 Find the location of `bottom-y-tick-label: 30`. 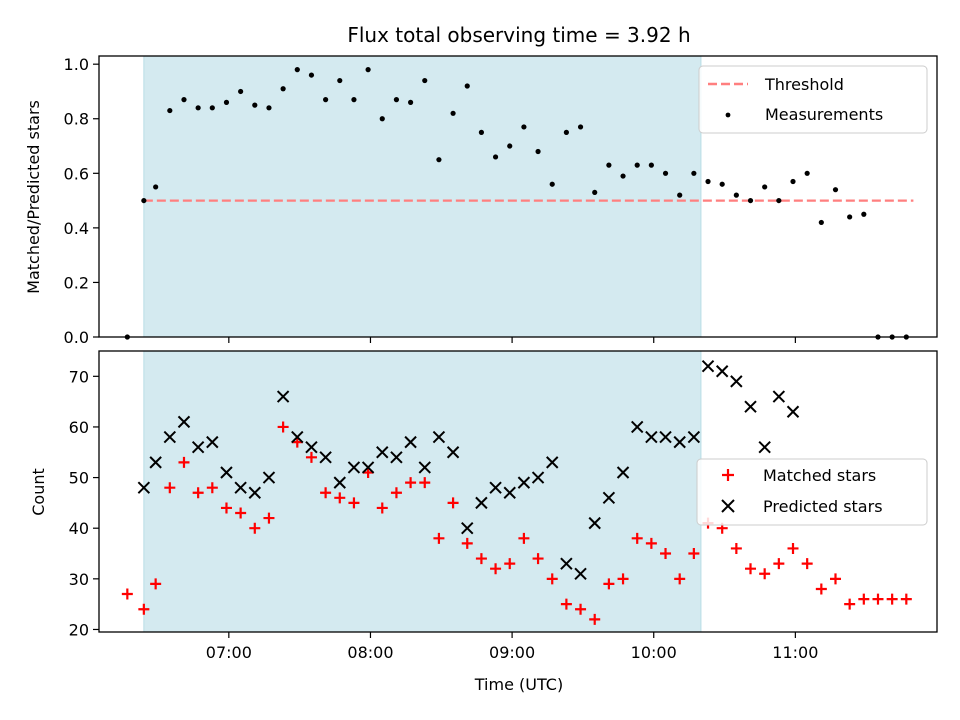

bottom-y-tick-label: 30 is located at coordinates (79, 579).